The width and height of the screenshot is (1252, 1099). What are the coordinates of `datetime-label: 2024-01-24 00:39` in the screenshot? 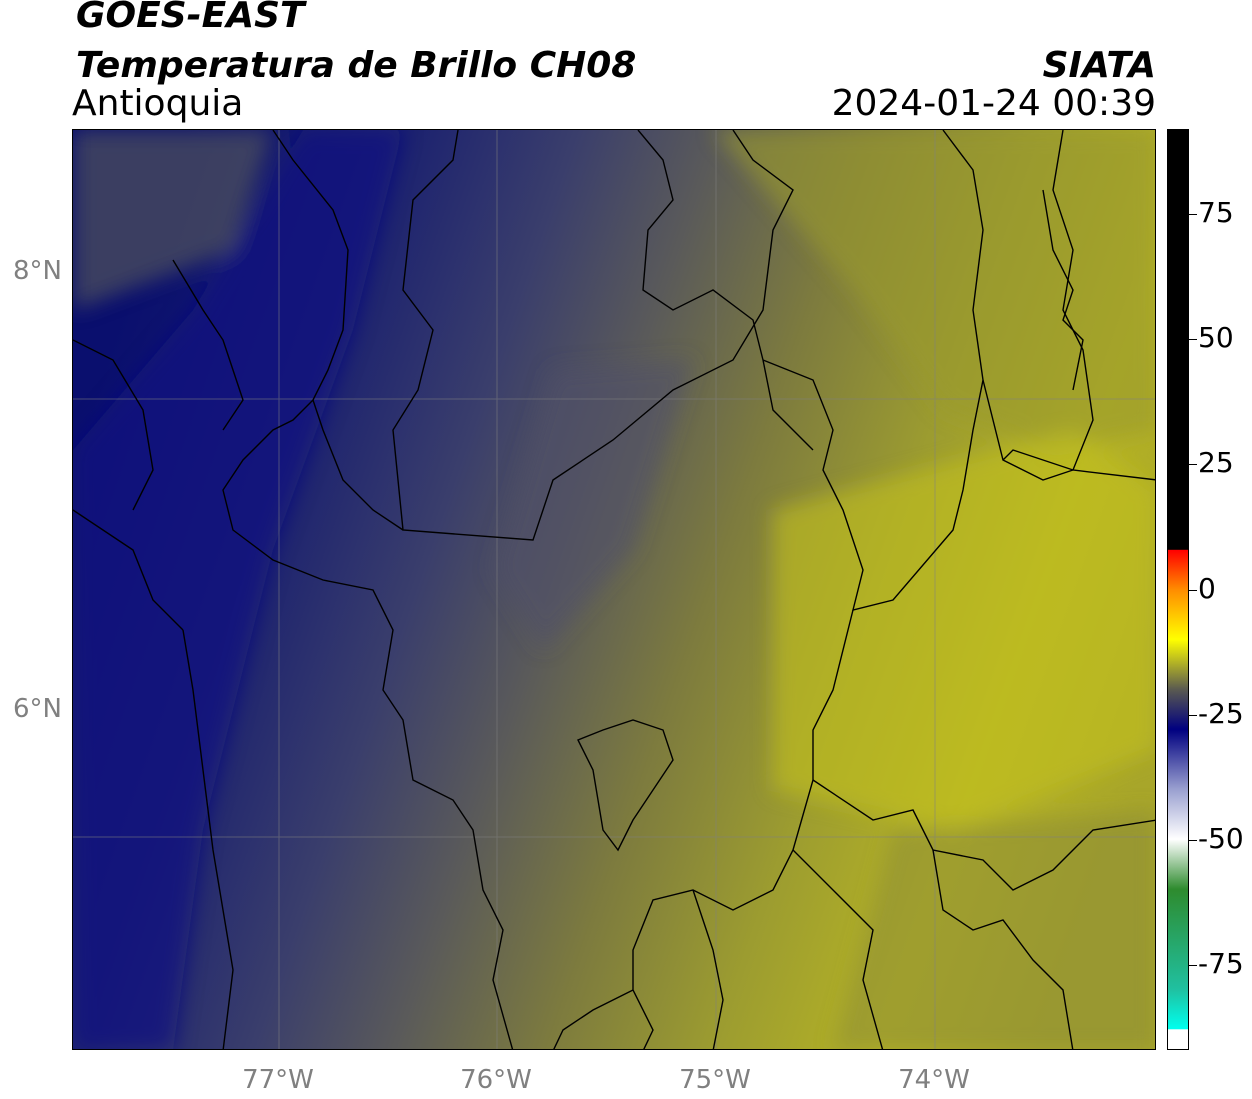 It's located at (993, 103).